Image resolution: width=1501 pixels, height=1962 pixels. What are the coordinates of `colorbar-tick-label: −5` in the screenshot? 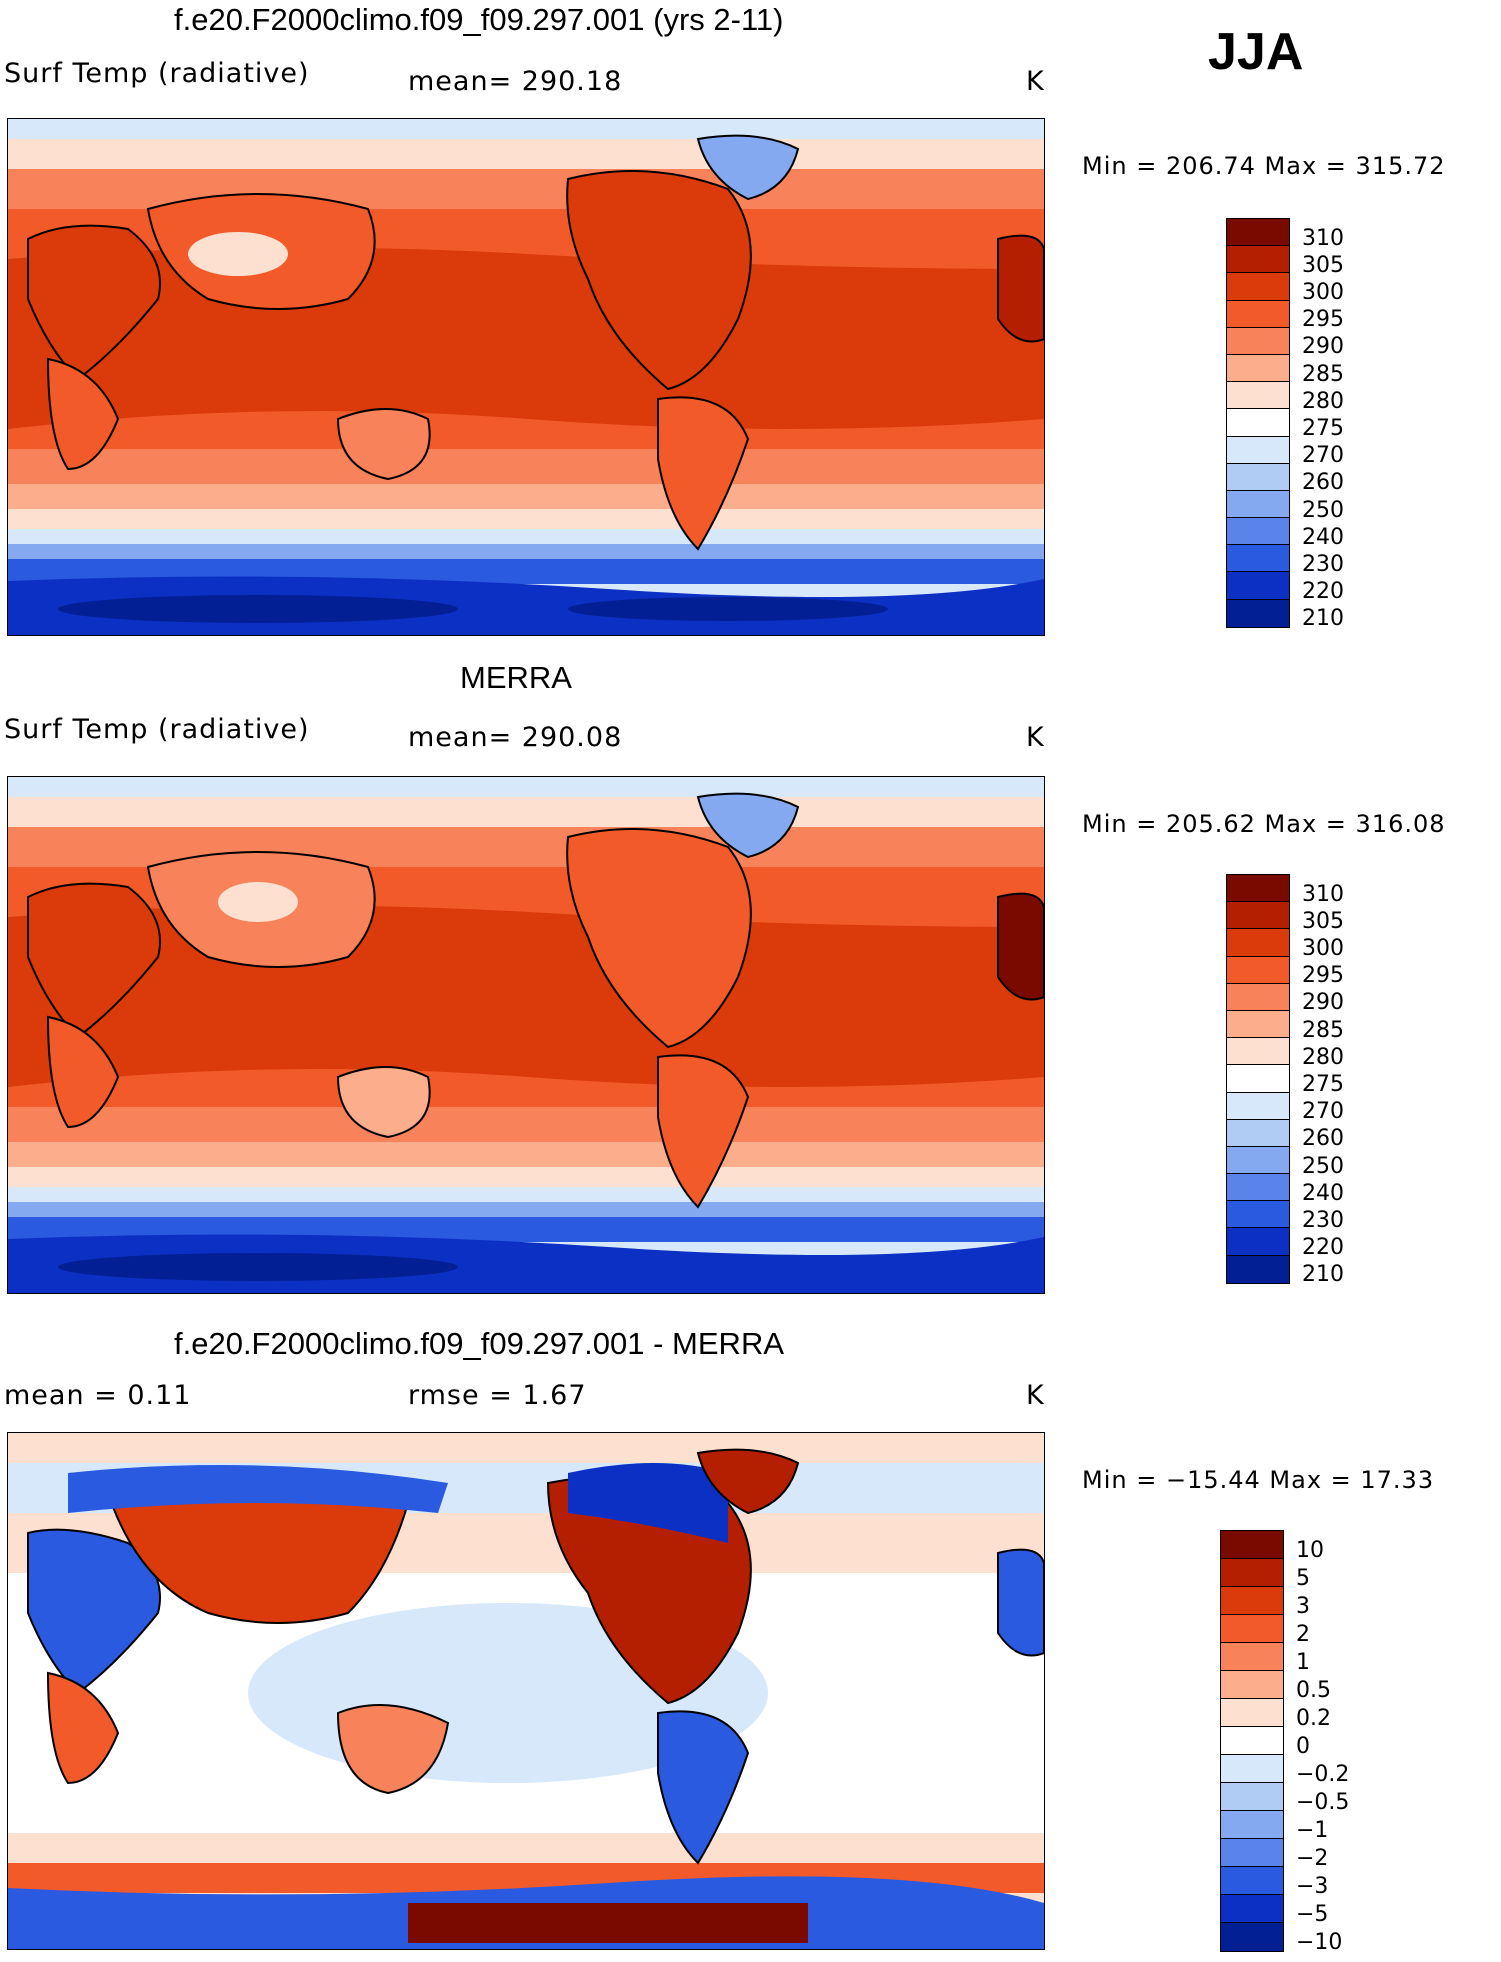 It's located at (1312, 1914).